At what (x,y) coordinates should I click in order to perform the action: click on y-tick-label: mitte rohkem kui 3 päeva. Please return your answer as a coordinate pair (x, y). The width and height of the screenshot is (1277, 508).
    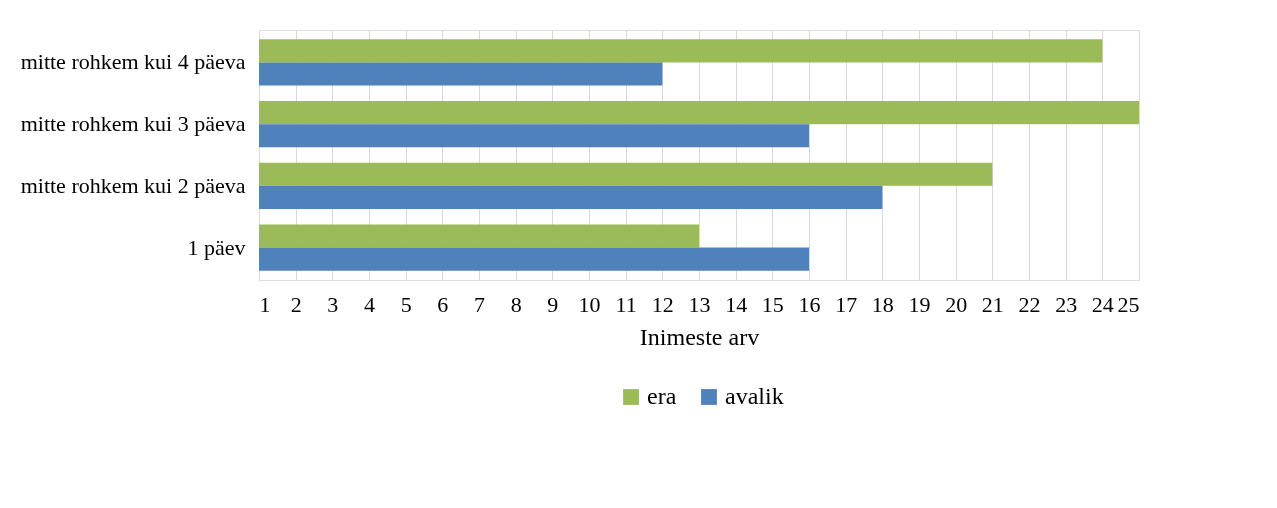
    Looking at the image, I should click on (133, 124).